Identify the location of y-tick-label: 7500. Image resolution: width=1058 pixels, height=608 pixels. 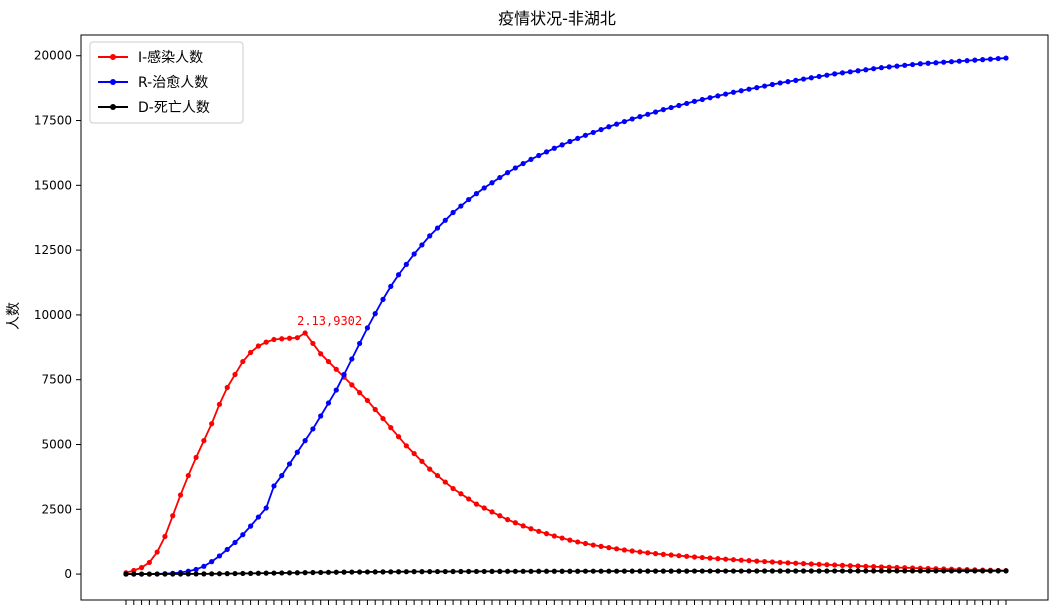
(56, 380).